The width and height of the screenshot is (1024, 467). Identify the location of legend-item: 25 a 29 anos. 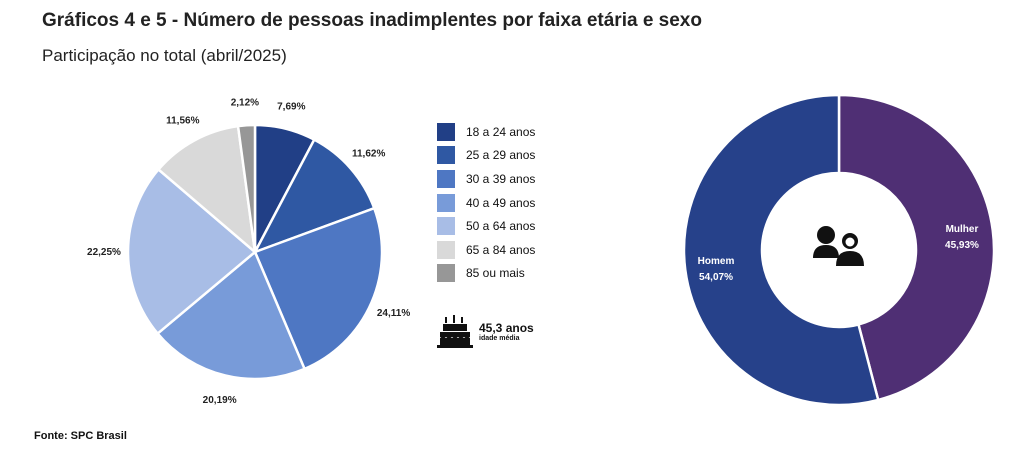
(486, 156).